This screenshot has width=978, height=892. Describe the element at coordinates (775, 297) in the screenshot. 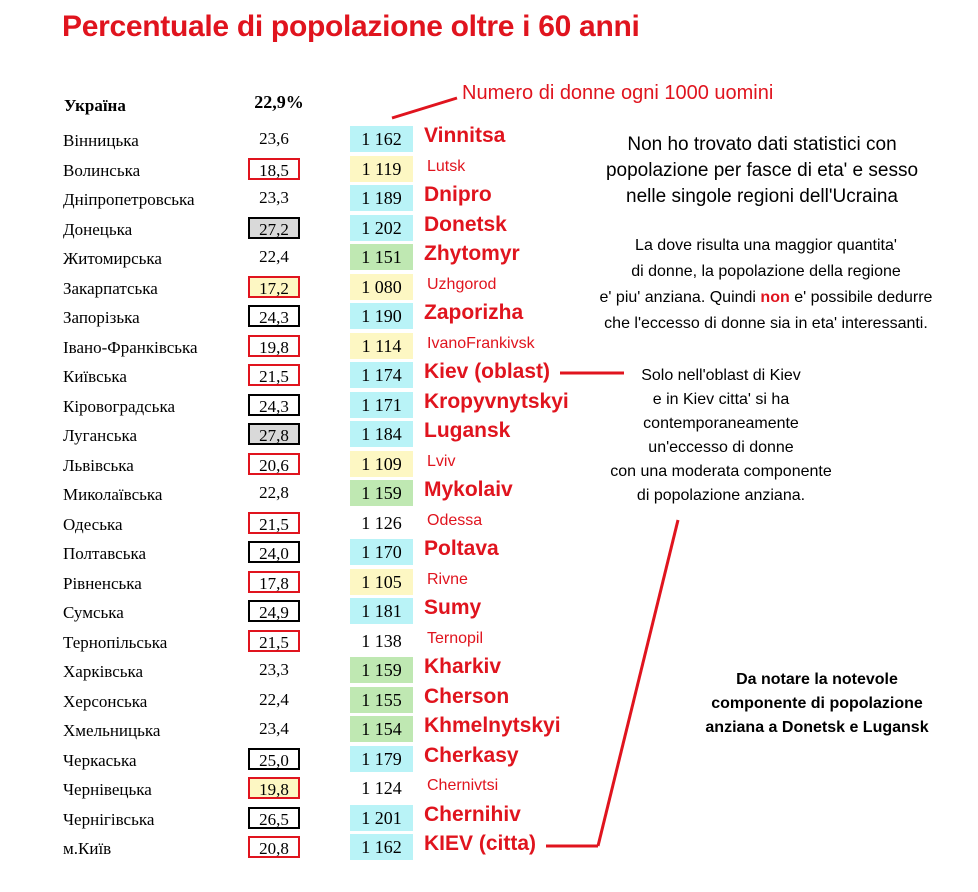

I see `deduction-note-highlight: non` at that location.